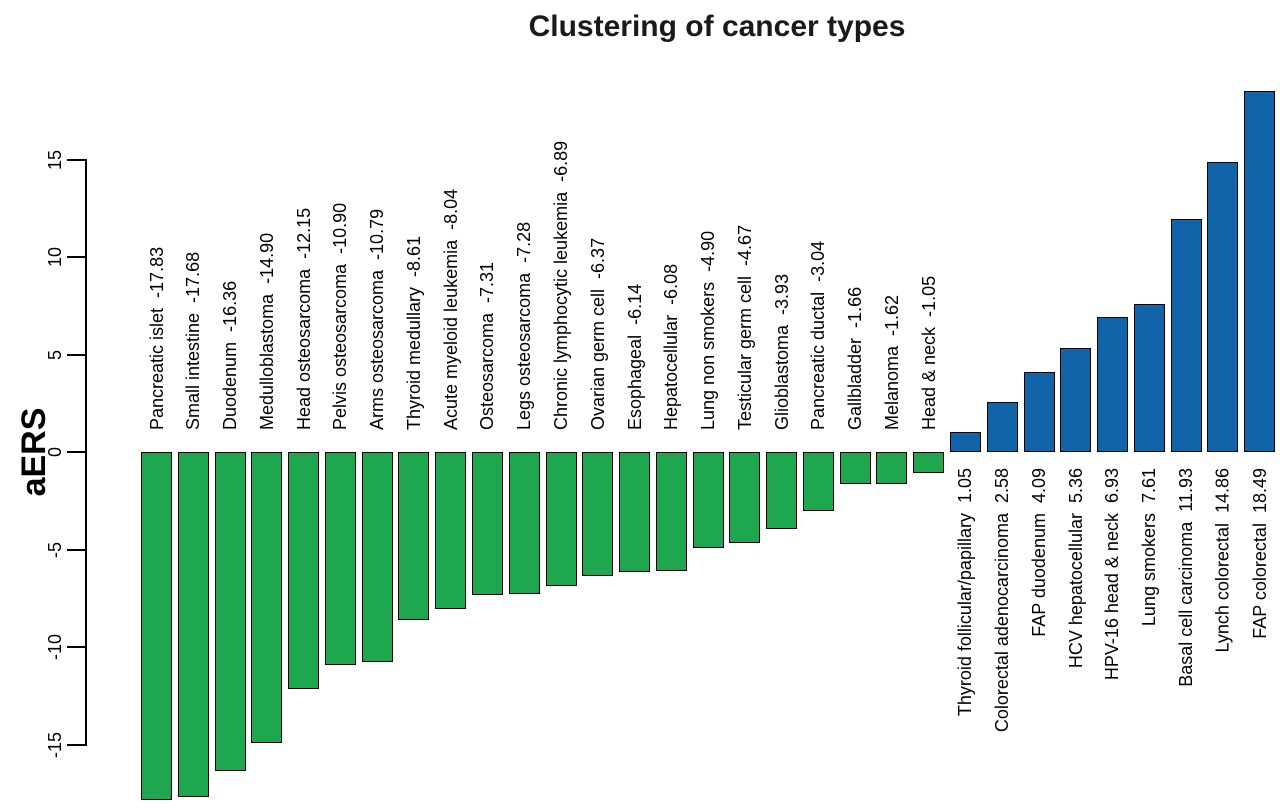  I want to click on bar-label: Ovarian germ cell -6.37, so click(597, 333).